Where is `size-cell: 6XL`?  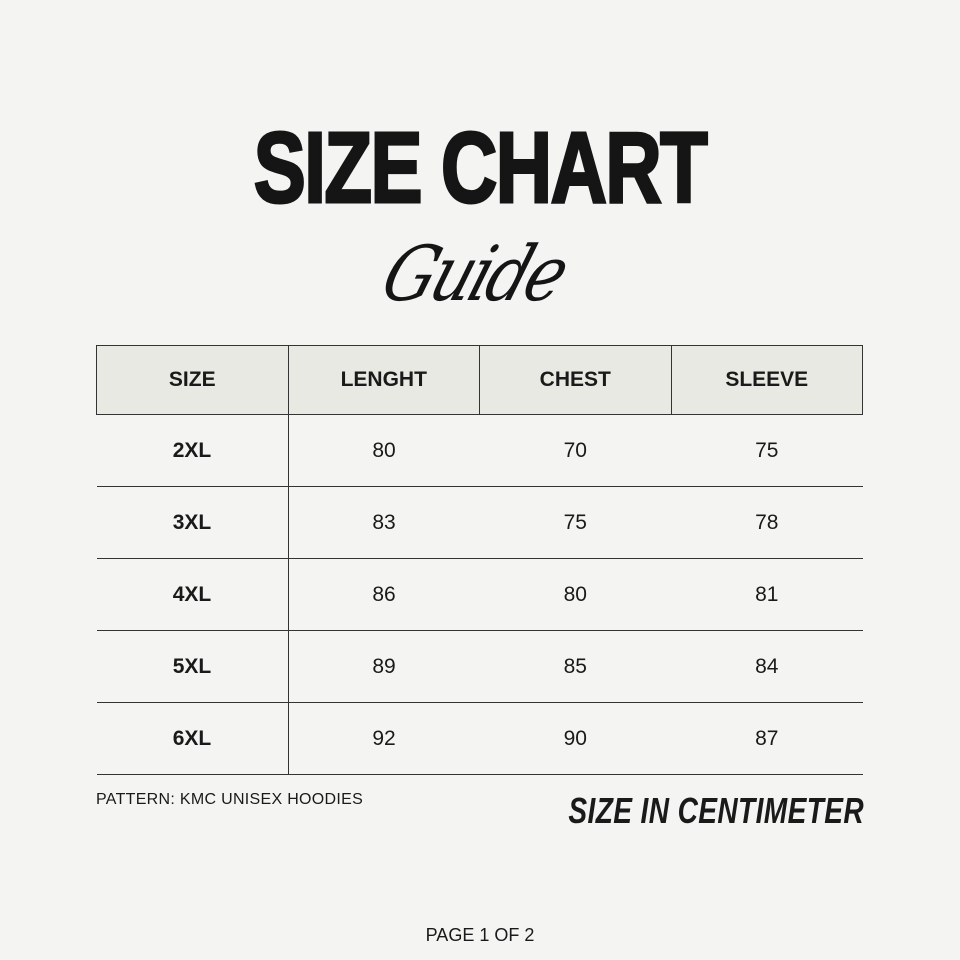 size-cell: 6XL is located at coordinates (192, 738).